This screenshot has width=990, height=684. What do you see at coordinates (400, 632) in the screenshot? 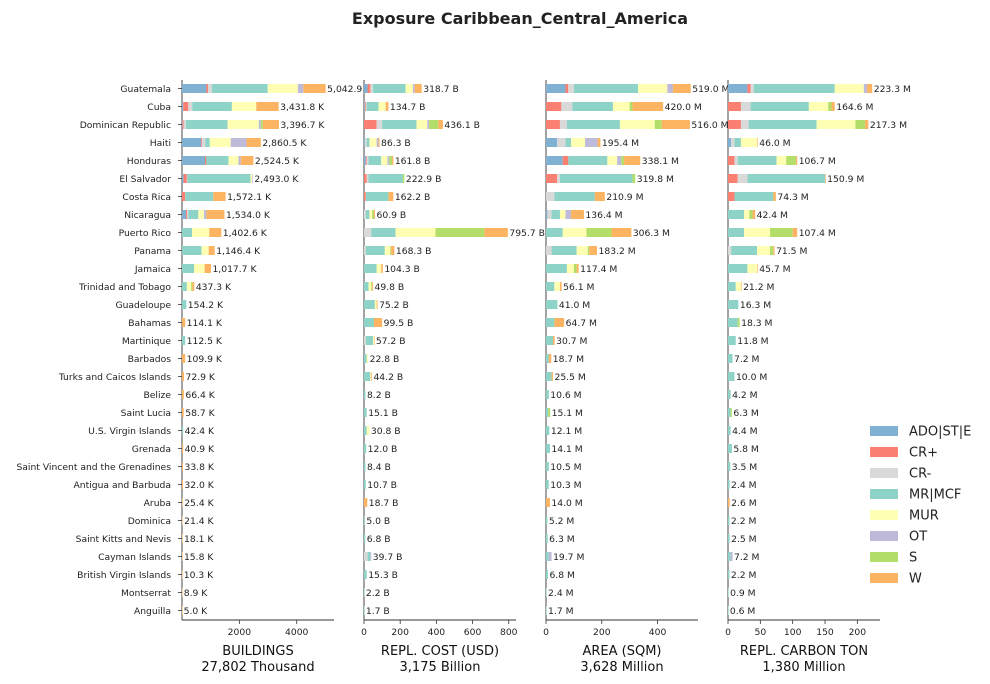
I see `x-tick-label: 200` at bounding box center [400, 632].